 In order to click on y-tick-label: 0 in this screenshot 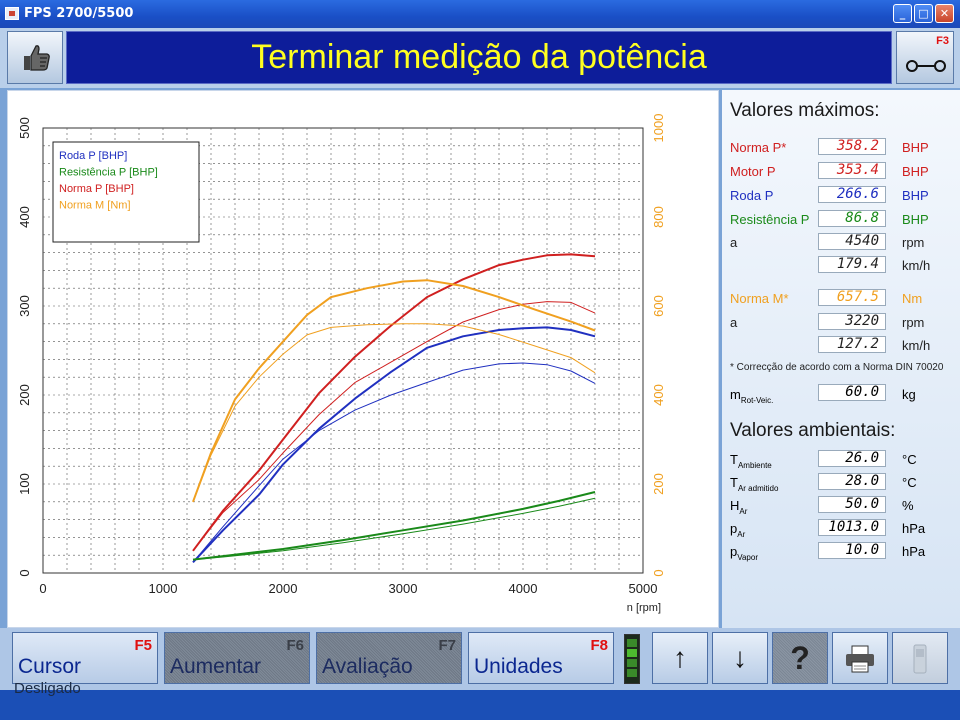, I will do `click(24, 572)`.